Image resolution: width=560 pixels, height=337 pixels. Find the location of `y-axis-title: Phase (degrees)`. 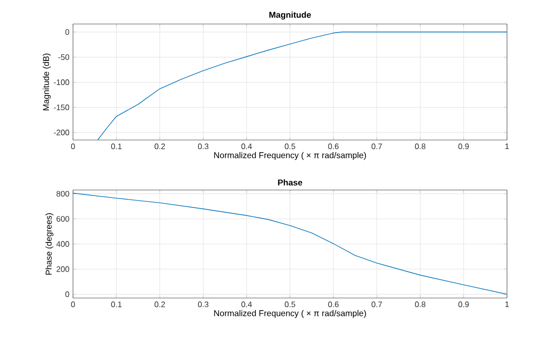

y-axis-title: Phase (degrees) is located at coordinates (49, 244).